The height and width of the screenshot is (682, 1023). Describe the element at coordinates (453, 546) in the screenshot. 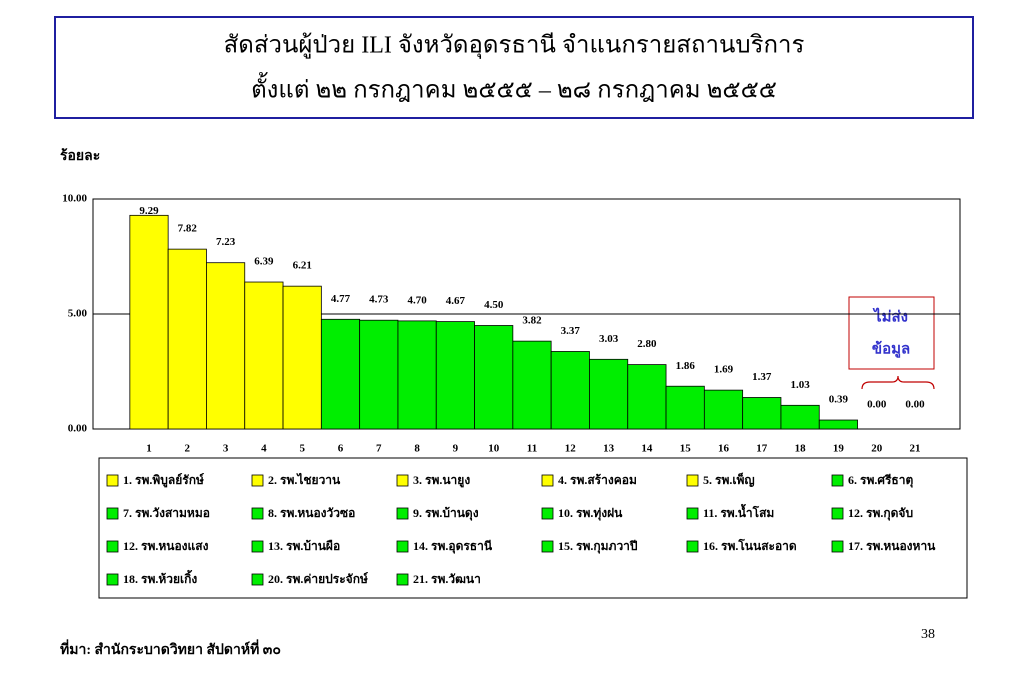

I see `legend-label: 14. รพ.อุดรธานี` at that location.